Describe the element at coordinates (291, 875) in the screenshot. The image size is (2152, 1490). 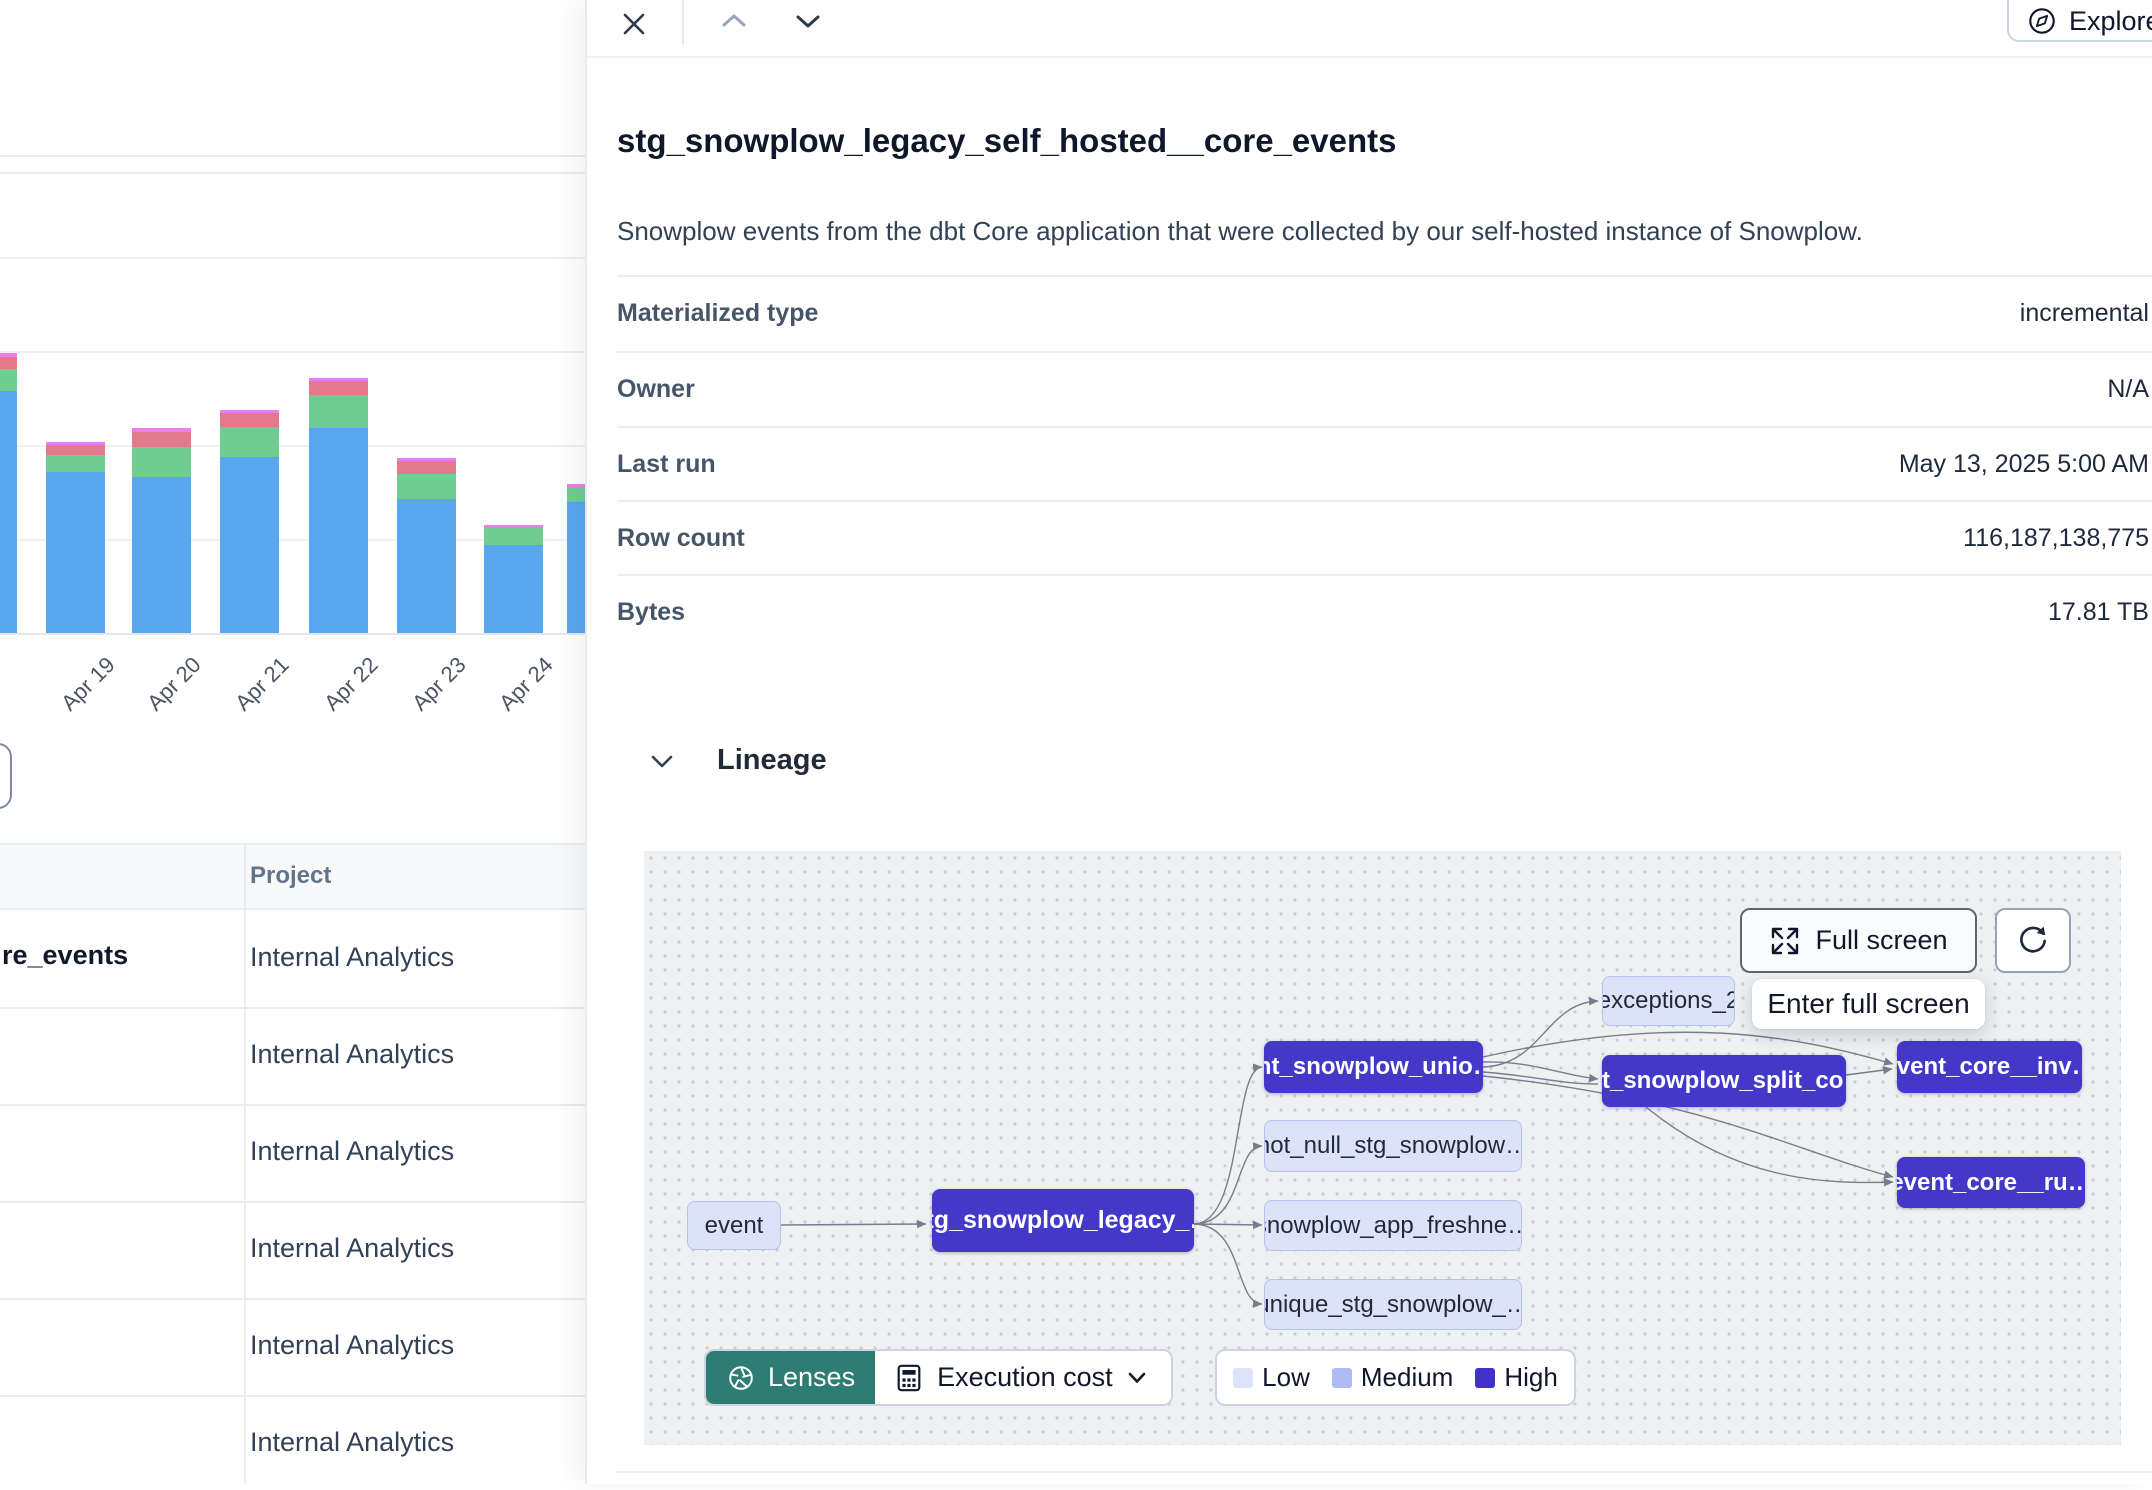
I see `column-header-project: Project` at that location.